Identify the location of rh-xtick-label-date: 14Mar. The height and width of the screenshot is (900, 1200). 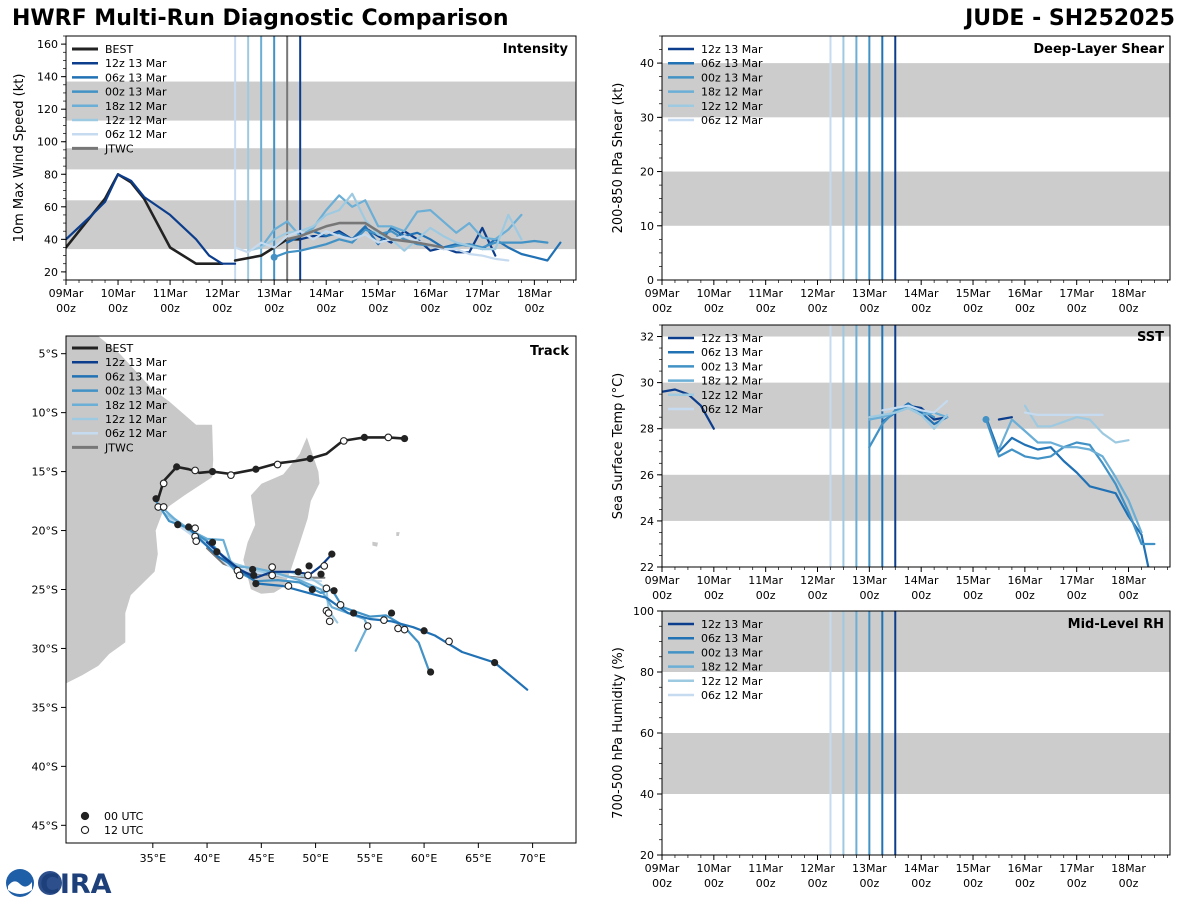
(921, 868).